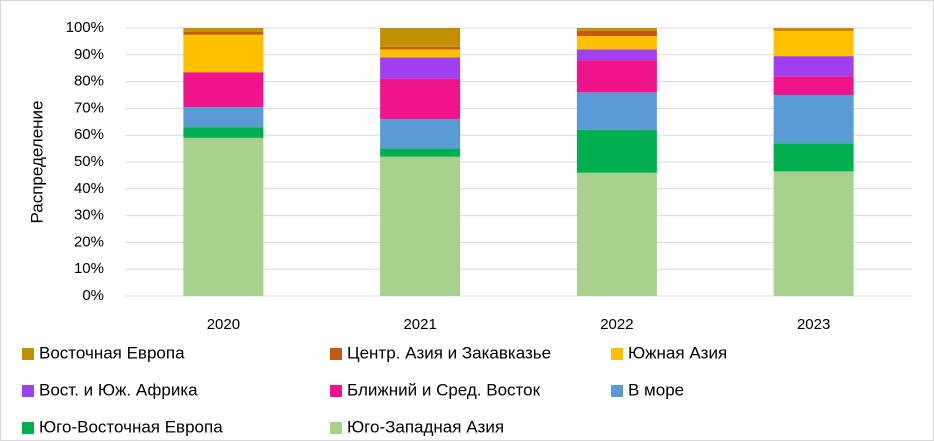 The width and height of the screenshot is (934, 441). Describe the element at coordinates (85, 27) in the screenshot. I see `y-tick-label: 100%` at that location.